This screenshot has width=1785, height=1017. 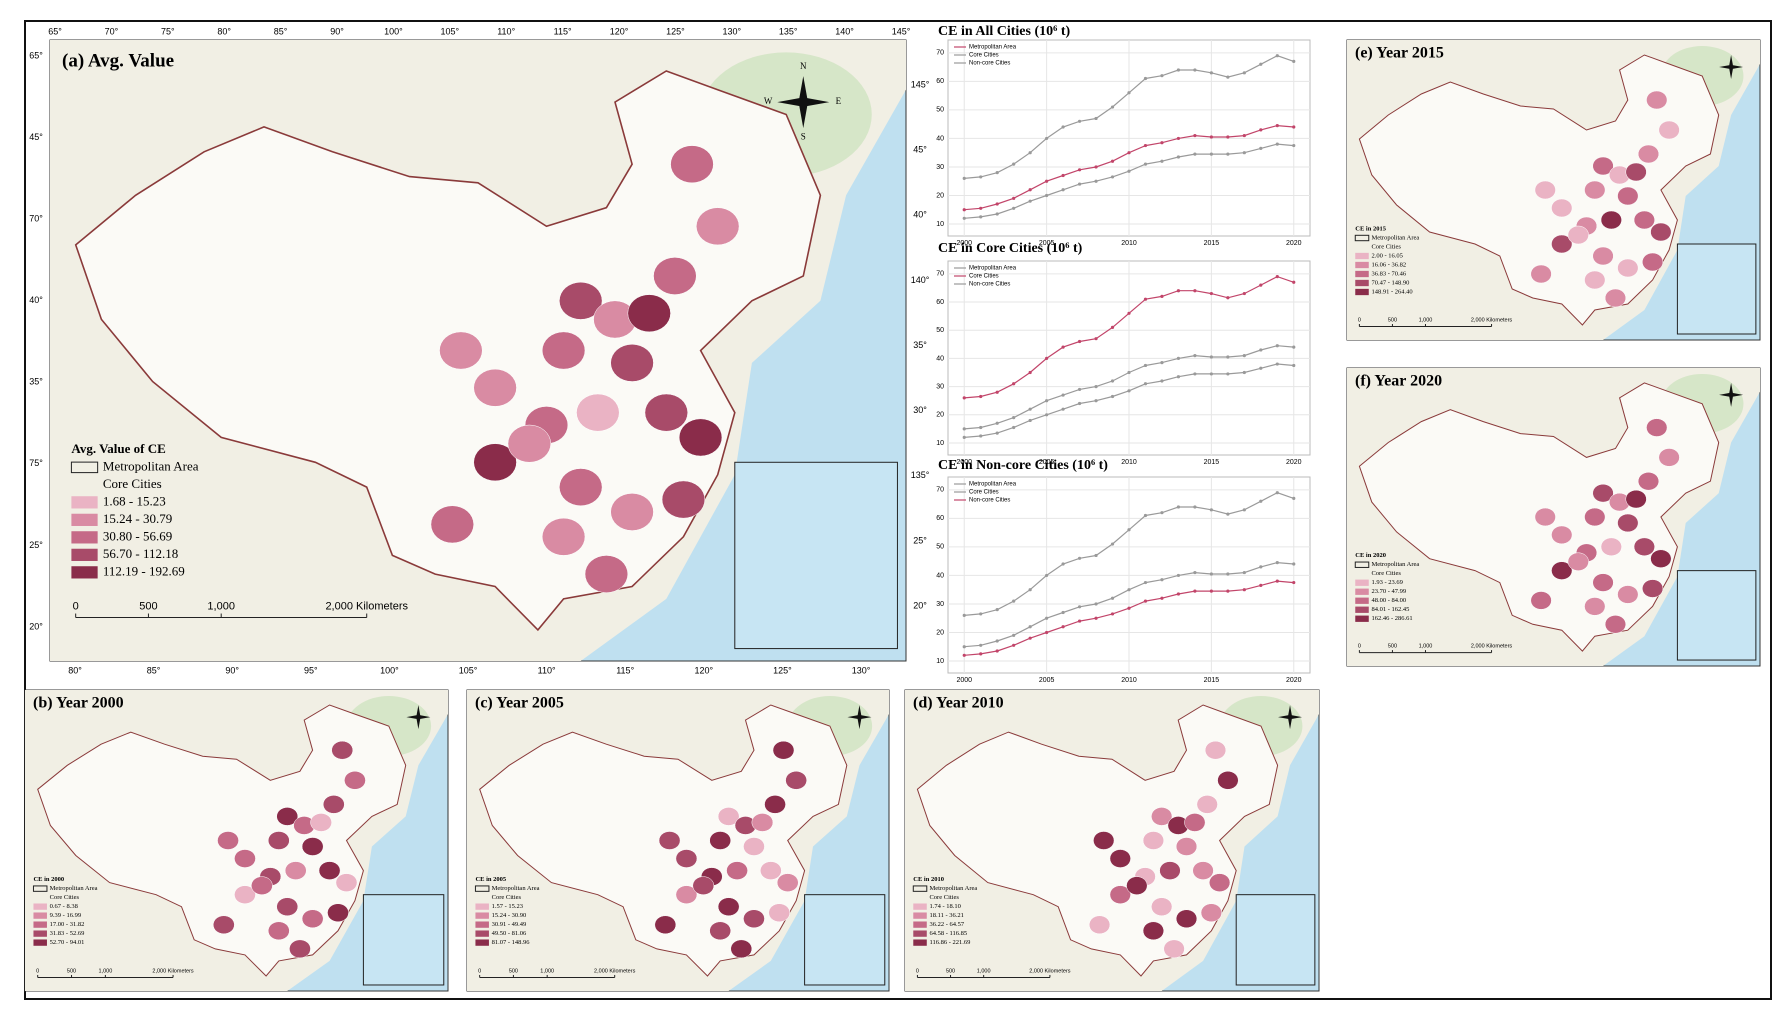 What do you see at coordinates (55, 31) in the screenshot?
I see `graticule-label: 65°` at bounding box center [55, 31].